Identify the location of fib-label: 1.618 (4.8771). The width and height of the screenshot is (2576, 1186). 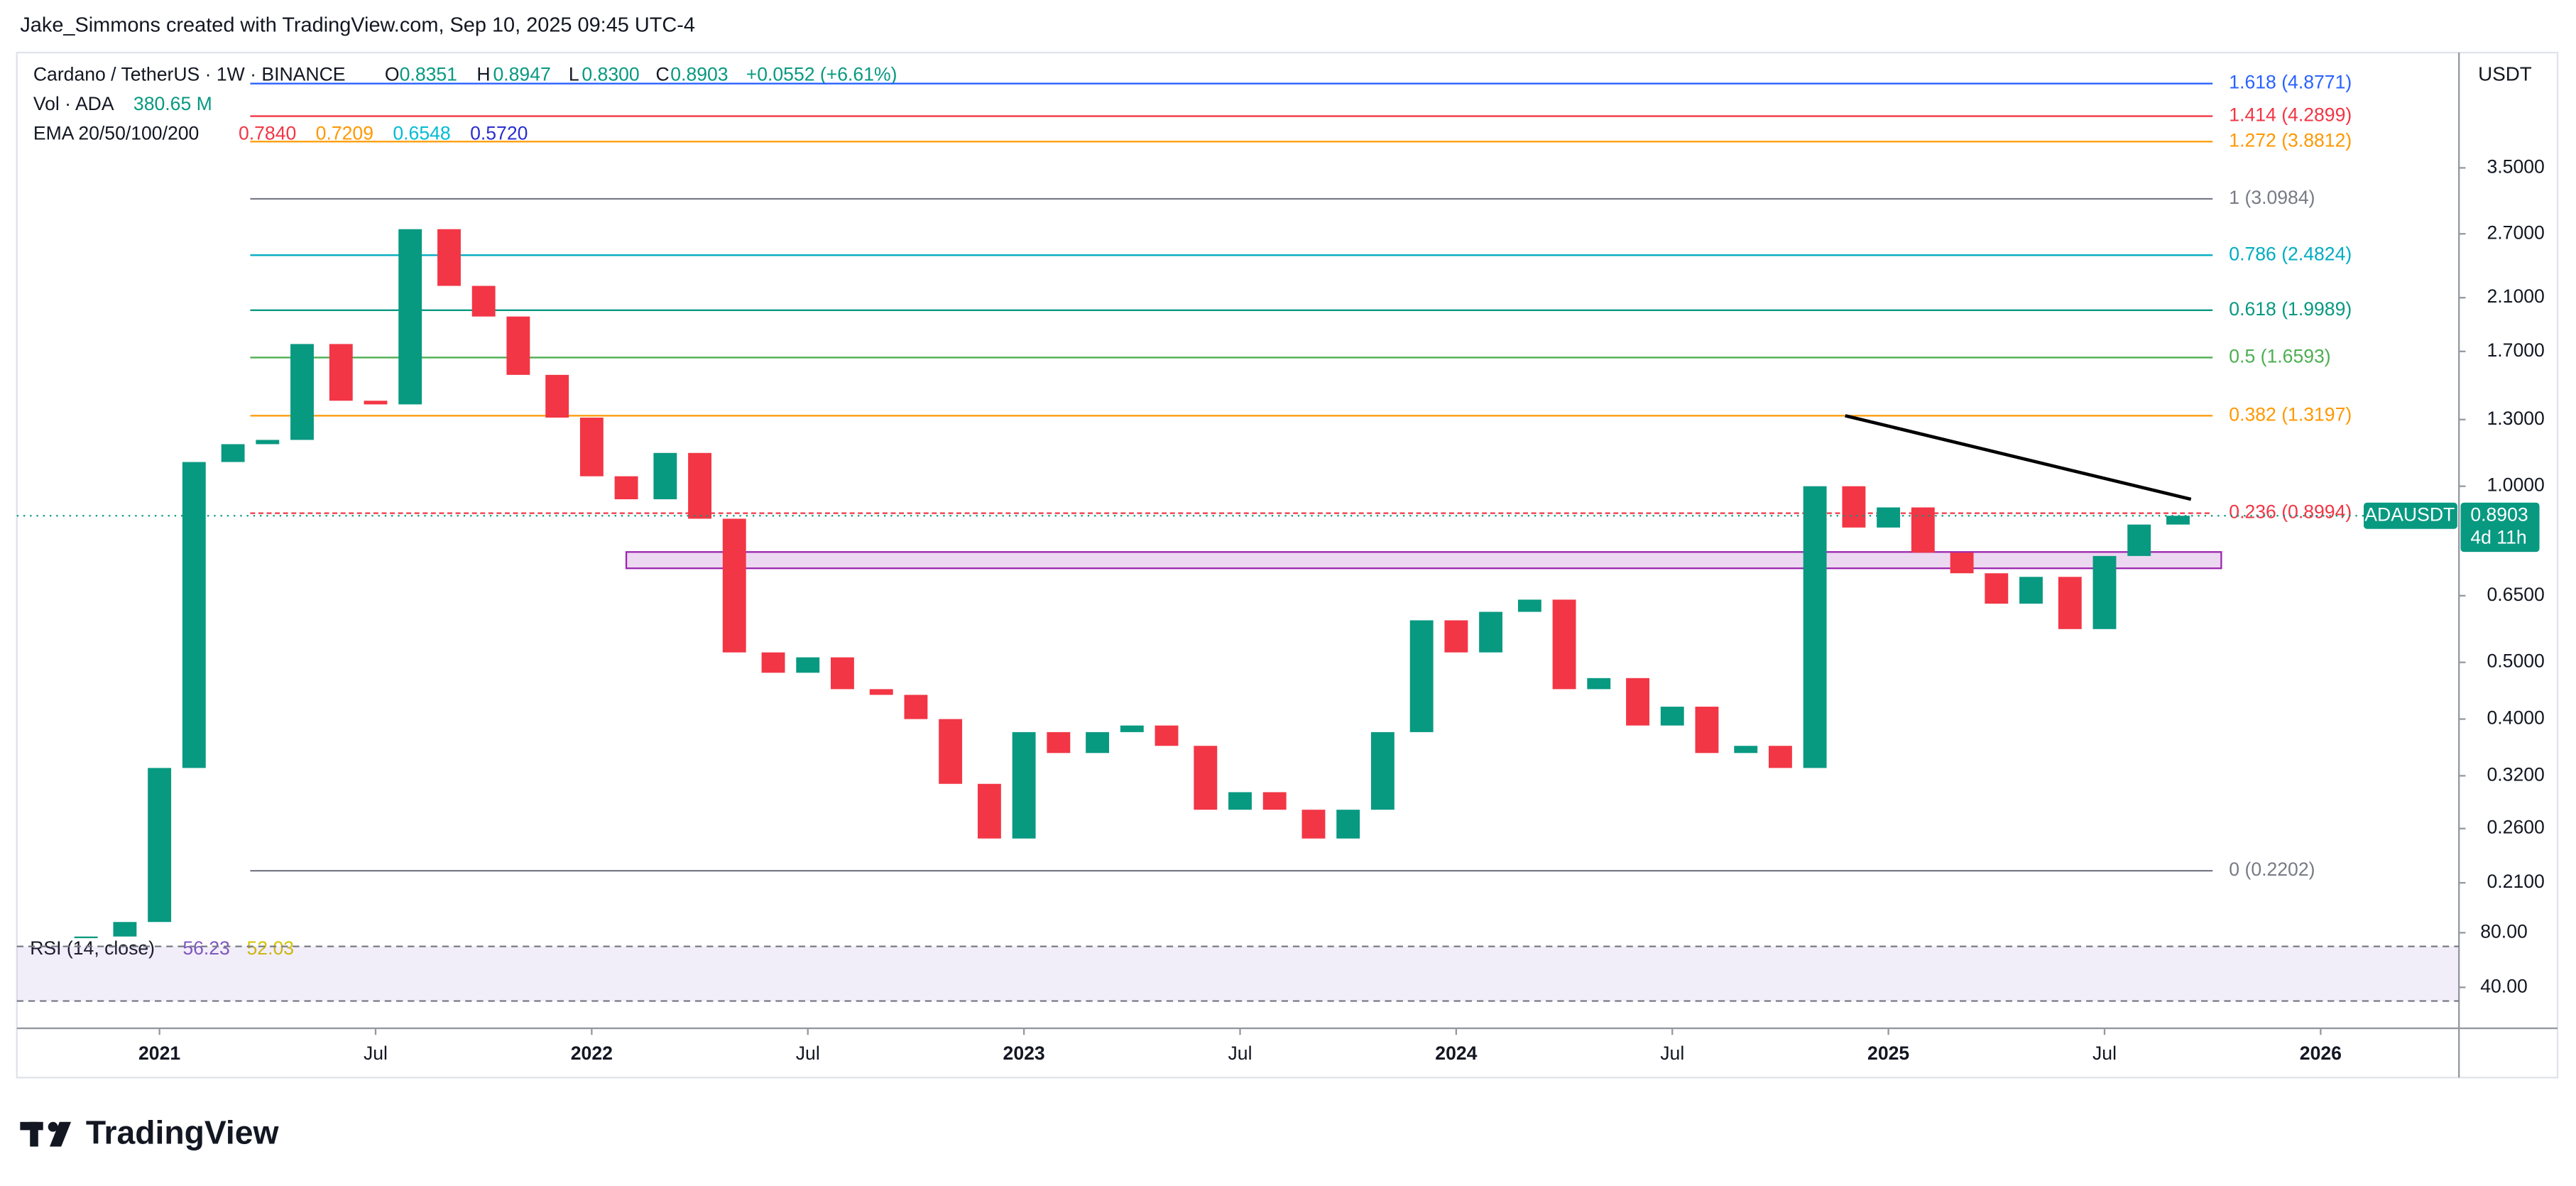
(2290, 82).